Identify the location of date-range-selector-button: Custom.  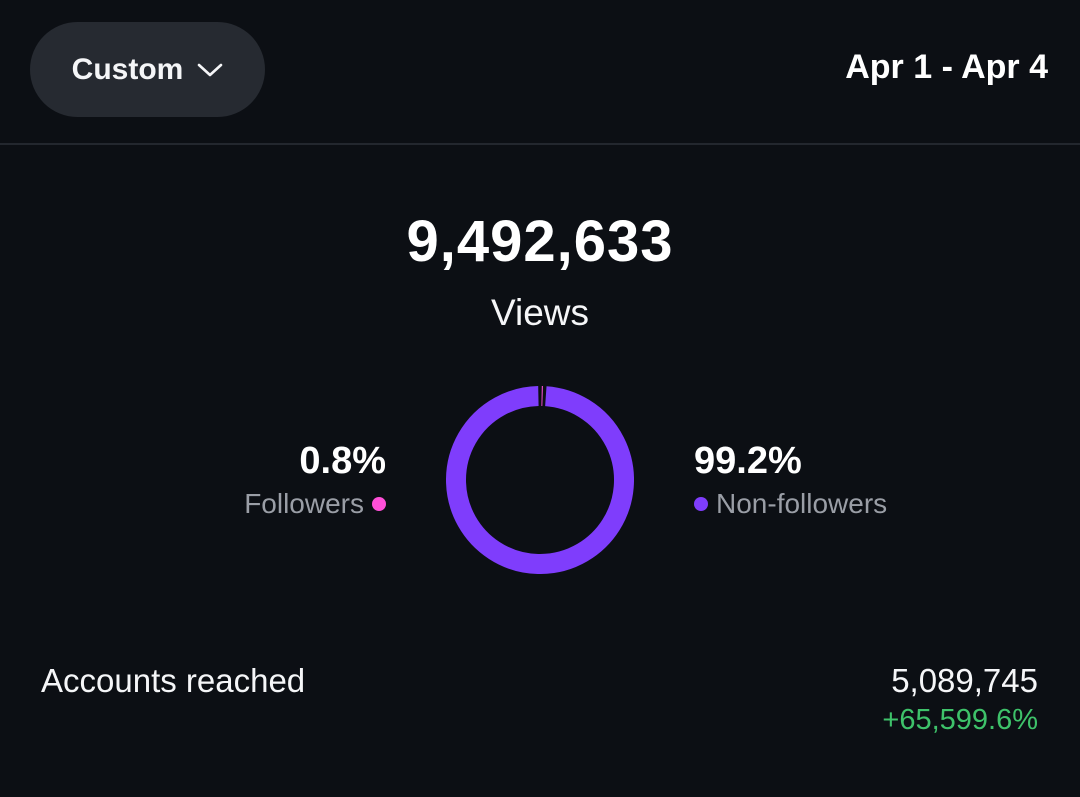
(147, 69).